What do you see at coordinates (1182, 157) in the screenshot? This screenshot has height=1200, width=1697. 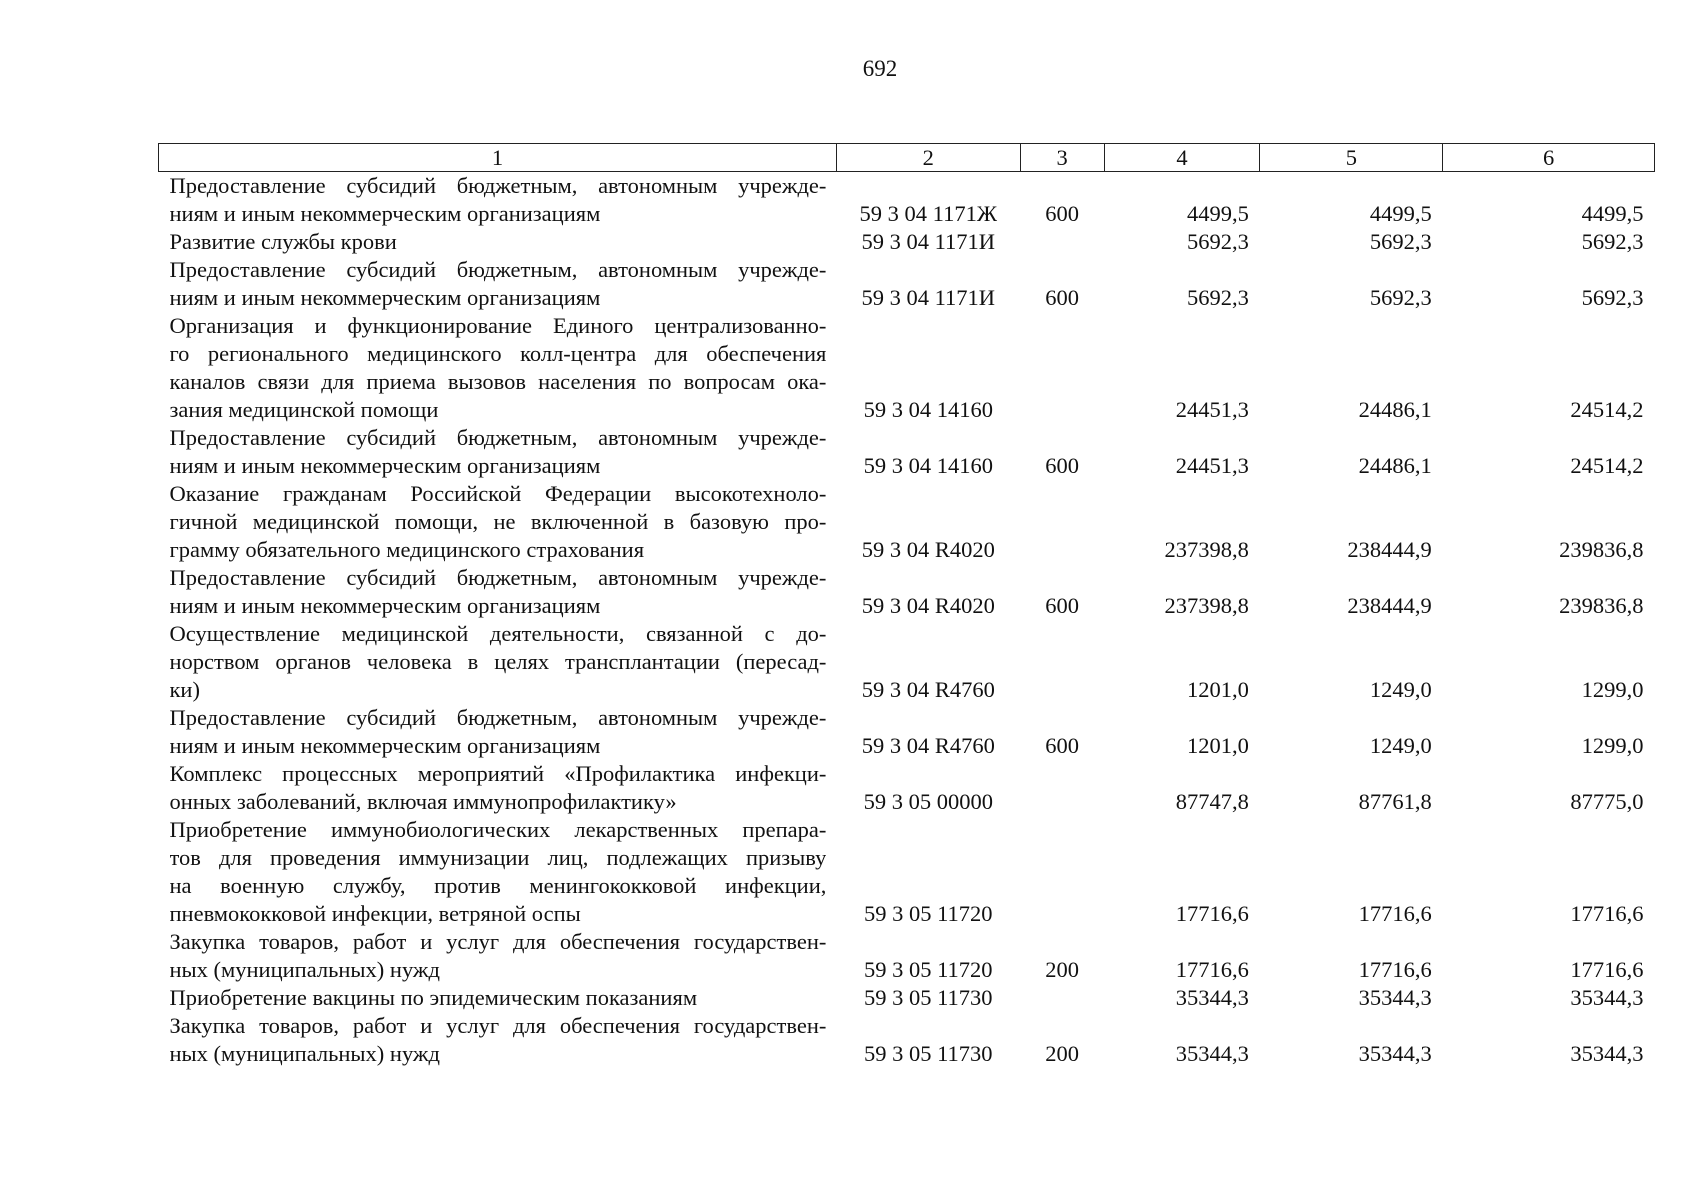 I see `column-header-4: 4` at bounding box center [1182, 157].